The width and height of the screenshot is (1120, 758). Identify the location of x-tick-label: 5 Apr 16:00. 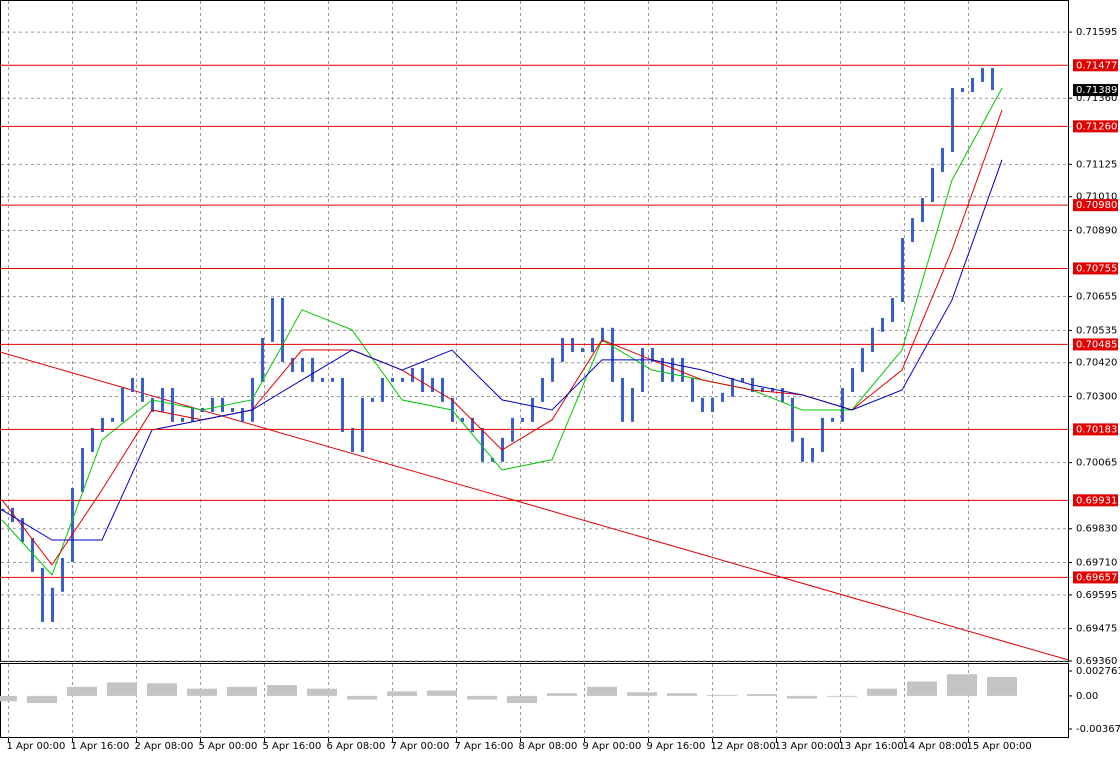
(292, 746).